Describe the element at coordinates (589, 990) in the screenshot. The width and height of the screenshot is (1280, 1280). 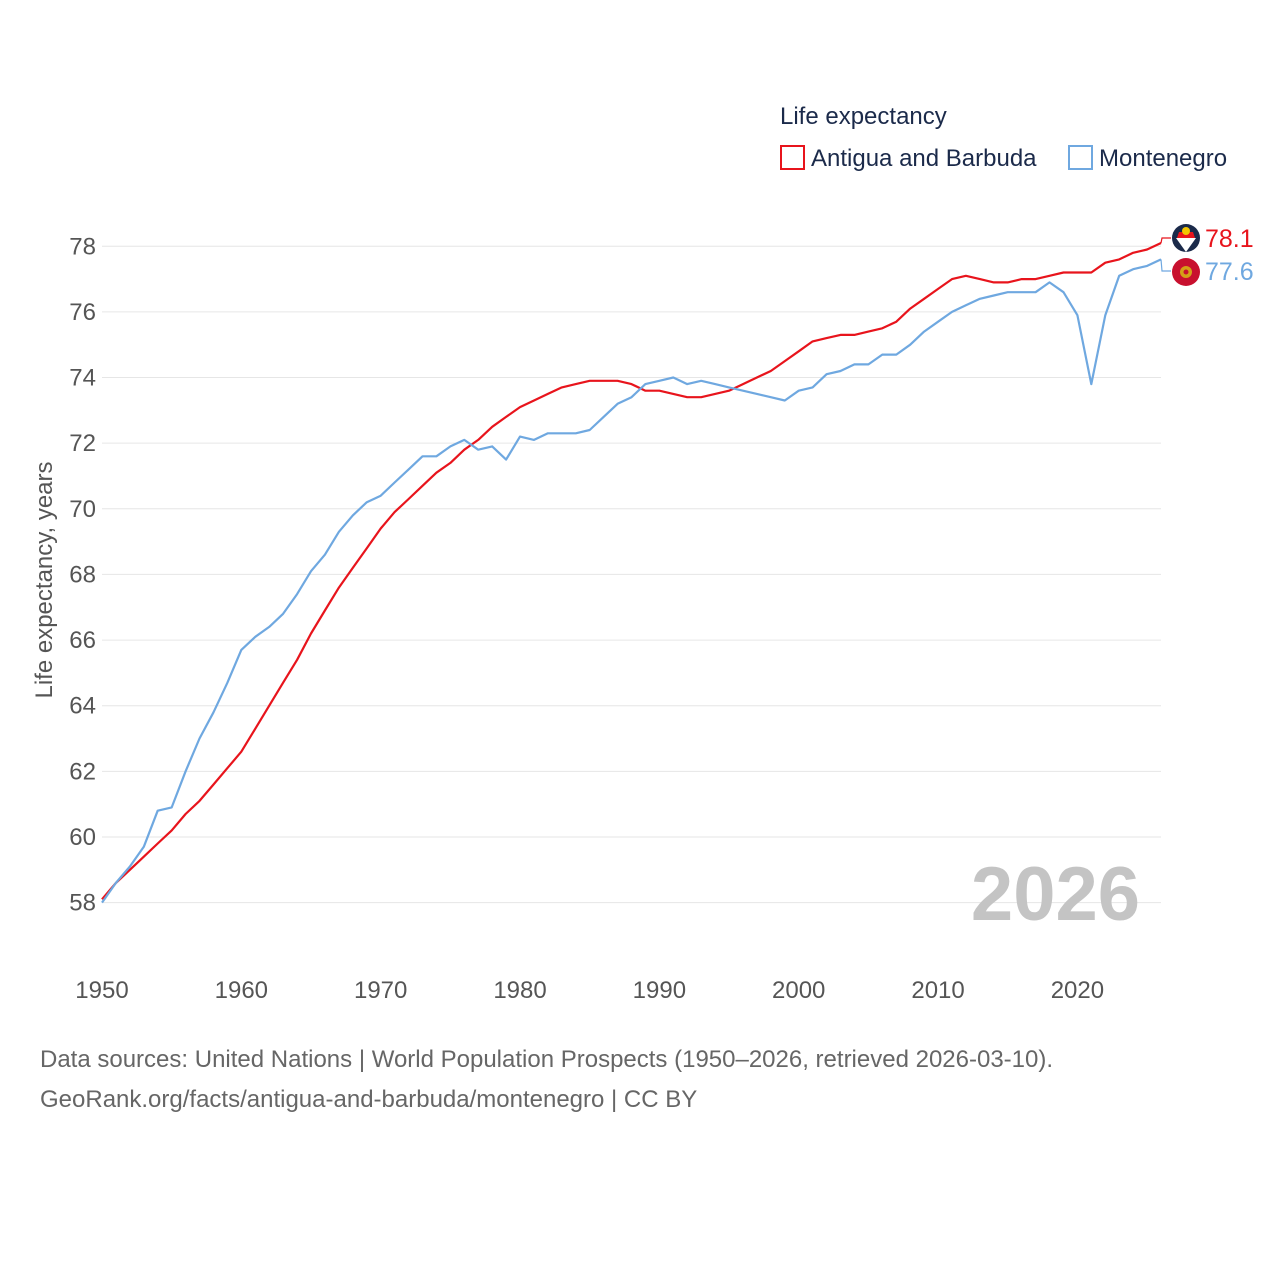
I see `x-axis: 1950 1960 1970 1980 1990 2000 2010 2020` at that location.